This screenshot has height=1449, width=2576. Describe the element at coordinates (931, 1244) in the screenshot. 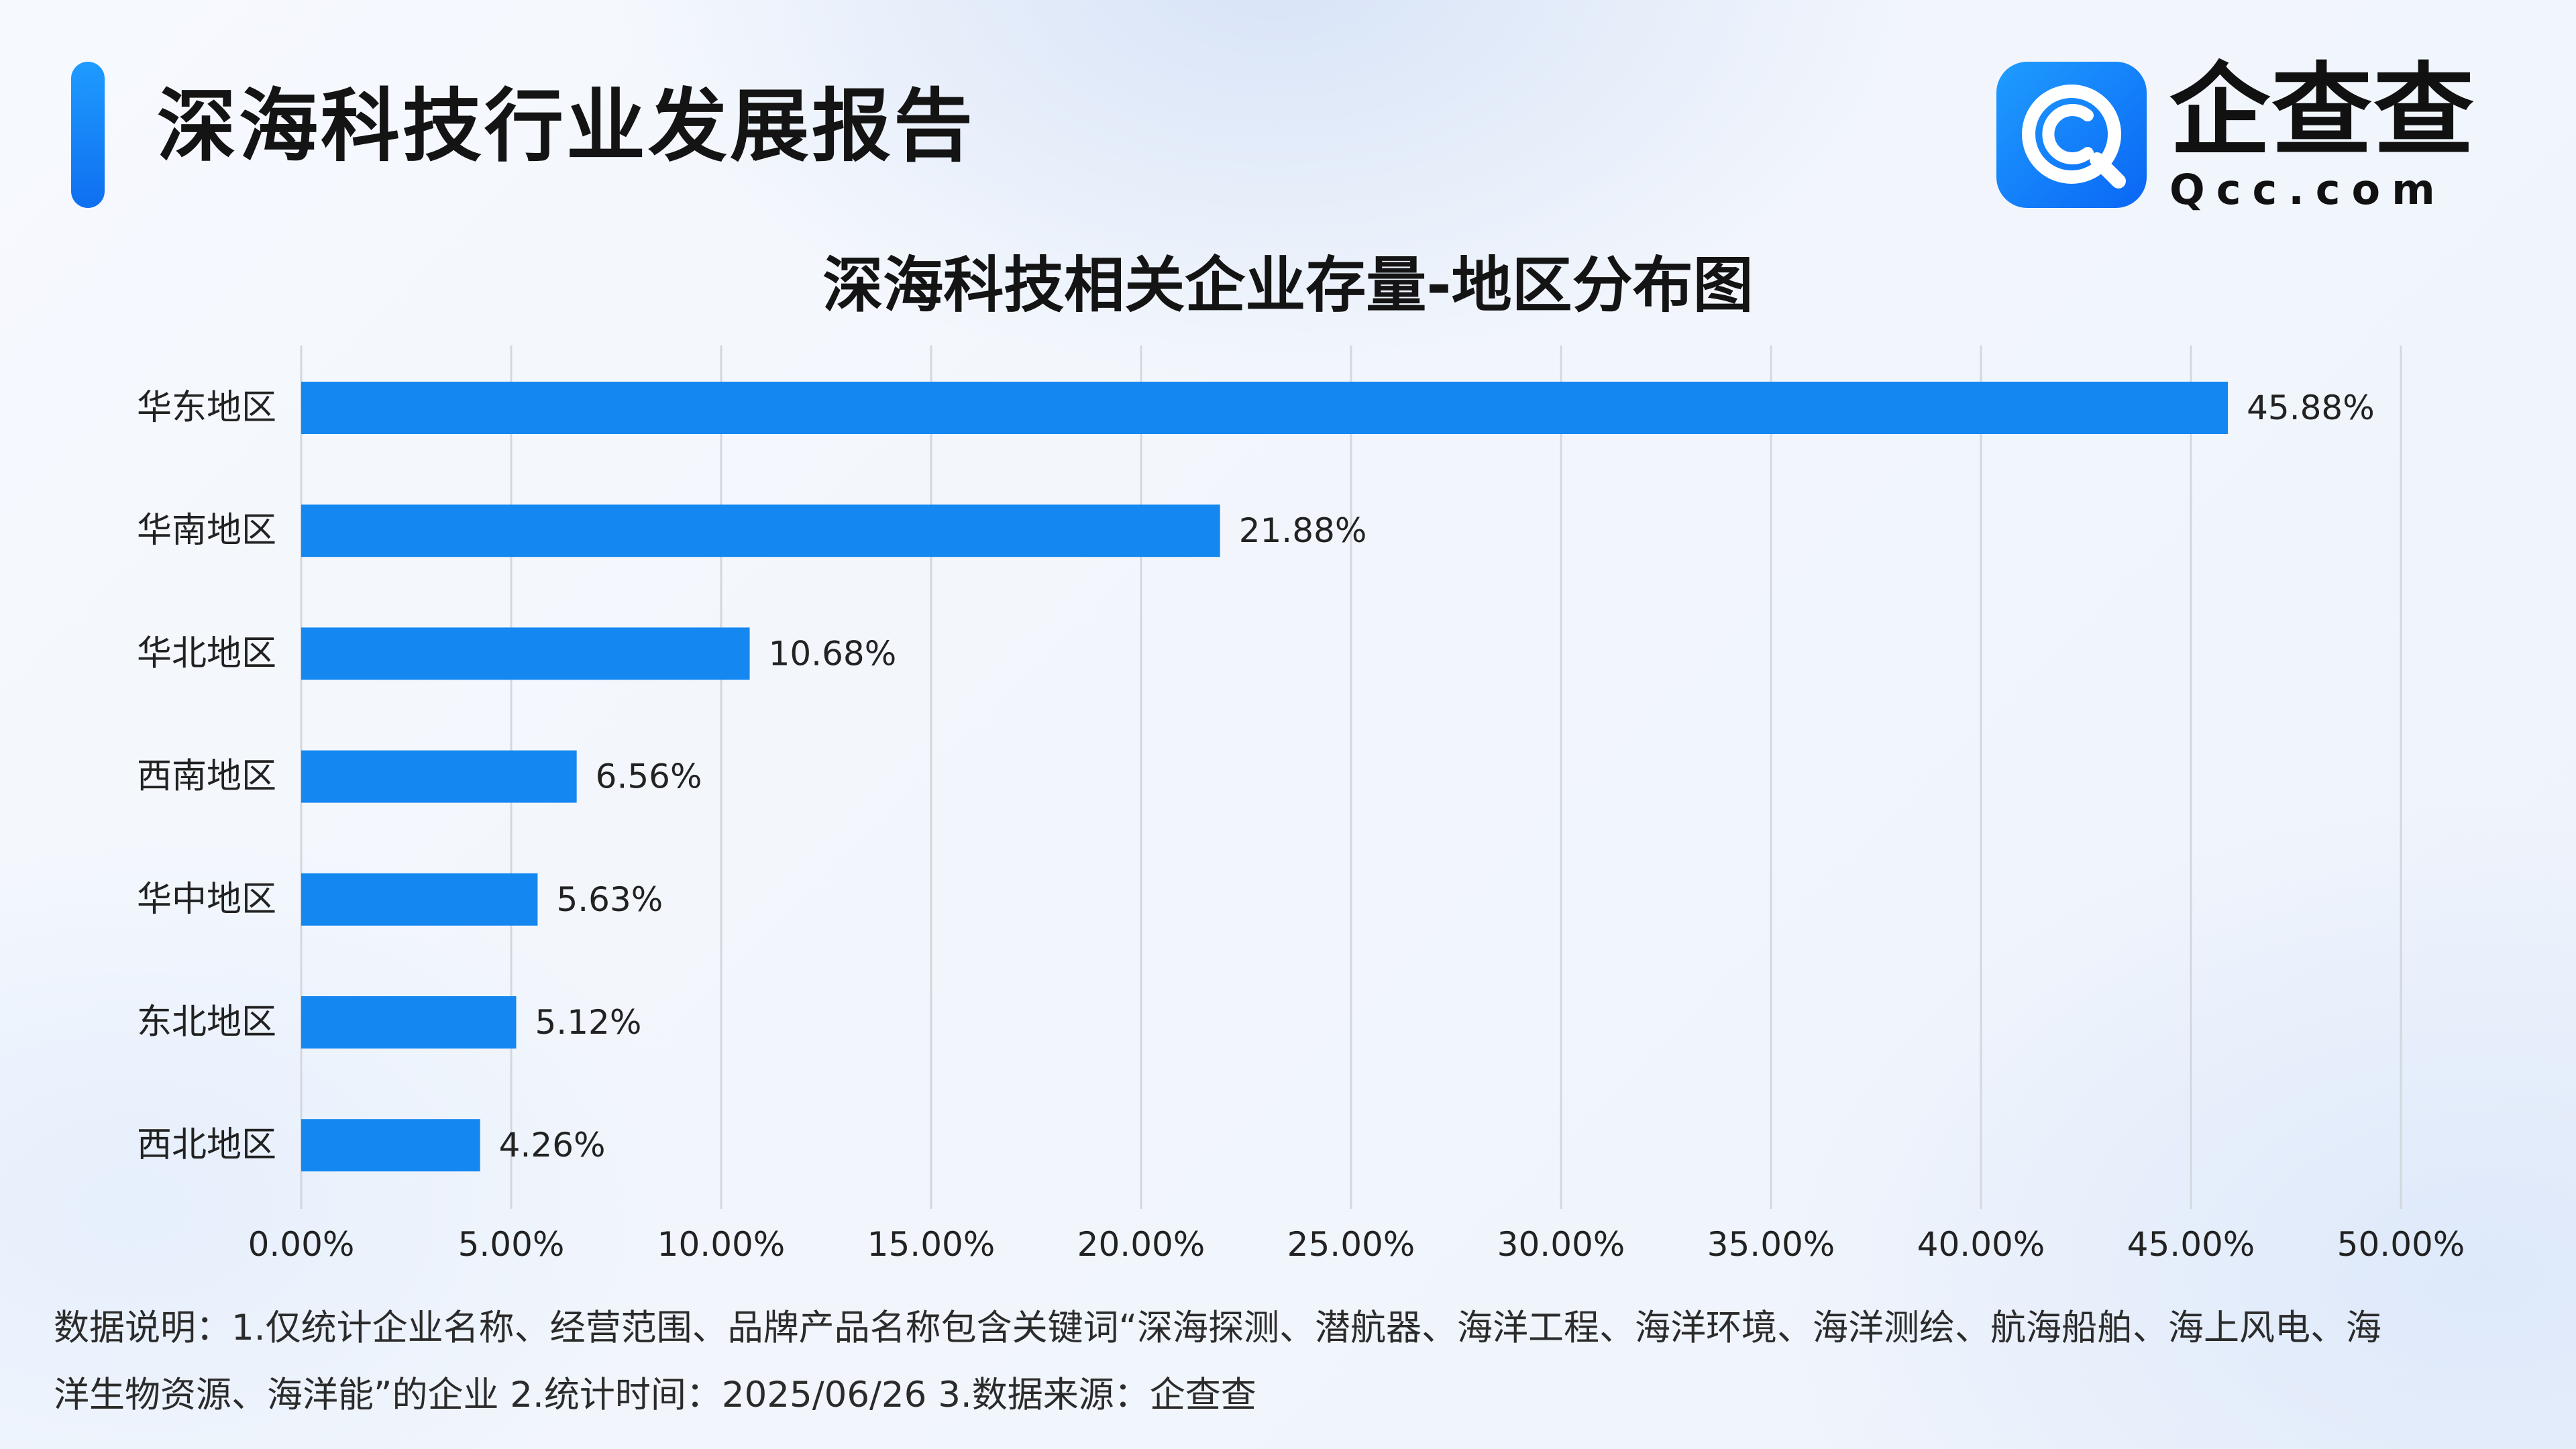

I see `x-tick-label: 15.00%` at that location.